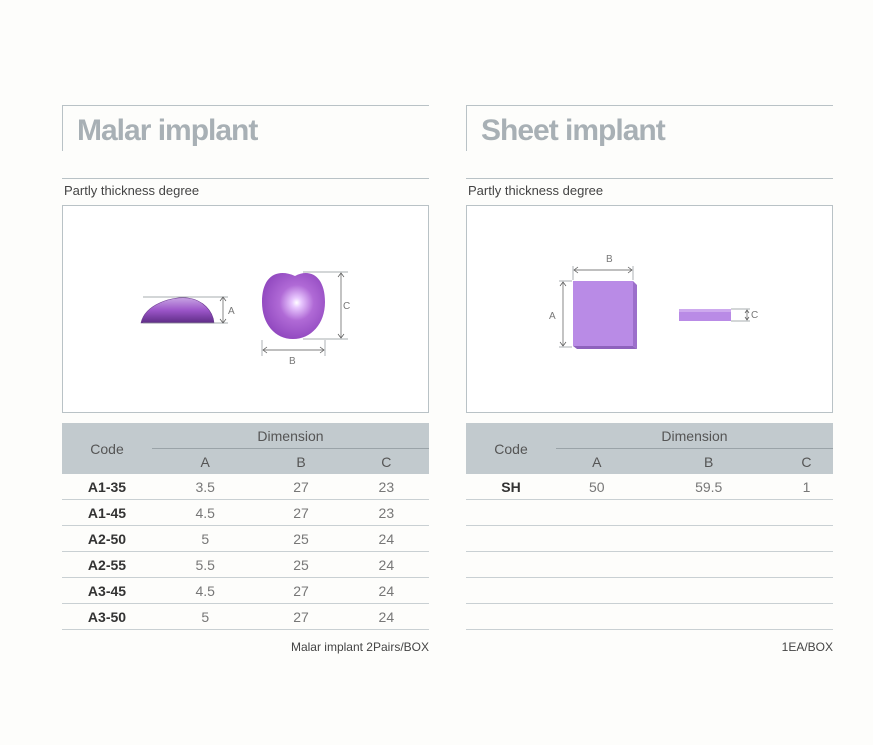 The height and width of the screenshot is (745, 873). I want to click on title-frame: Sheet implant, so click(649, 128).